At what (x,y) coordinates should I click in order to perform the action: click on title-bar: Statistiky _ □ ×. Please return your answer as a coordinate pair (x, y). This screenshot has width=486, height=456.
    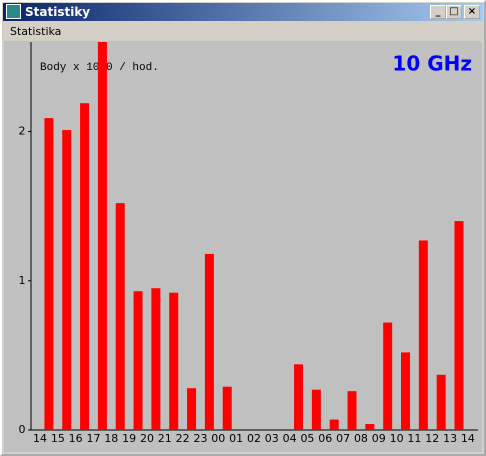
    Looking at the image, I should click on (243, 12).